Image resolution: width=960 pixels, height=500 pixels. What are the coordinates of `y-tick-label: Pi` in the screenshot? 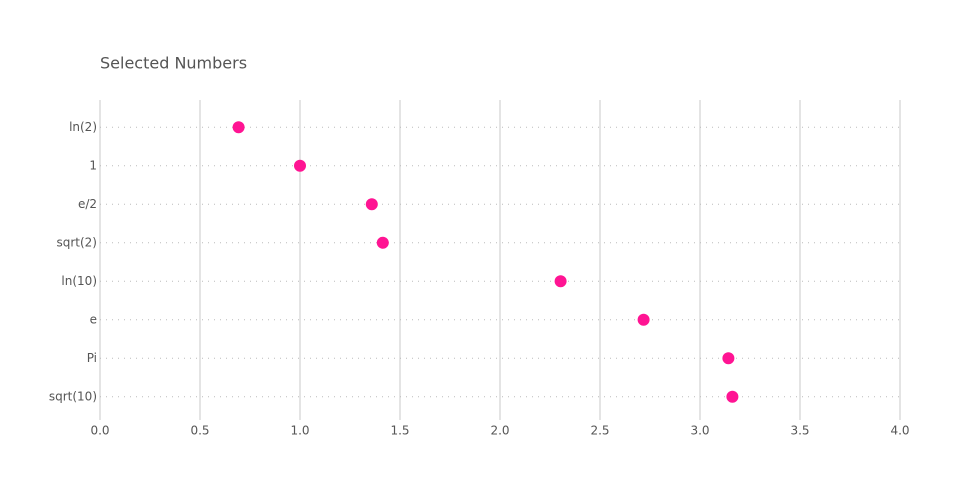 It's located at (92, 358).